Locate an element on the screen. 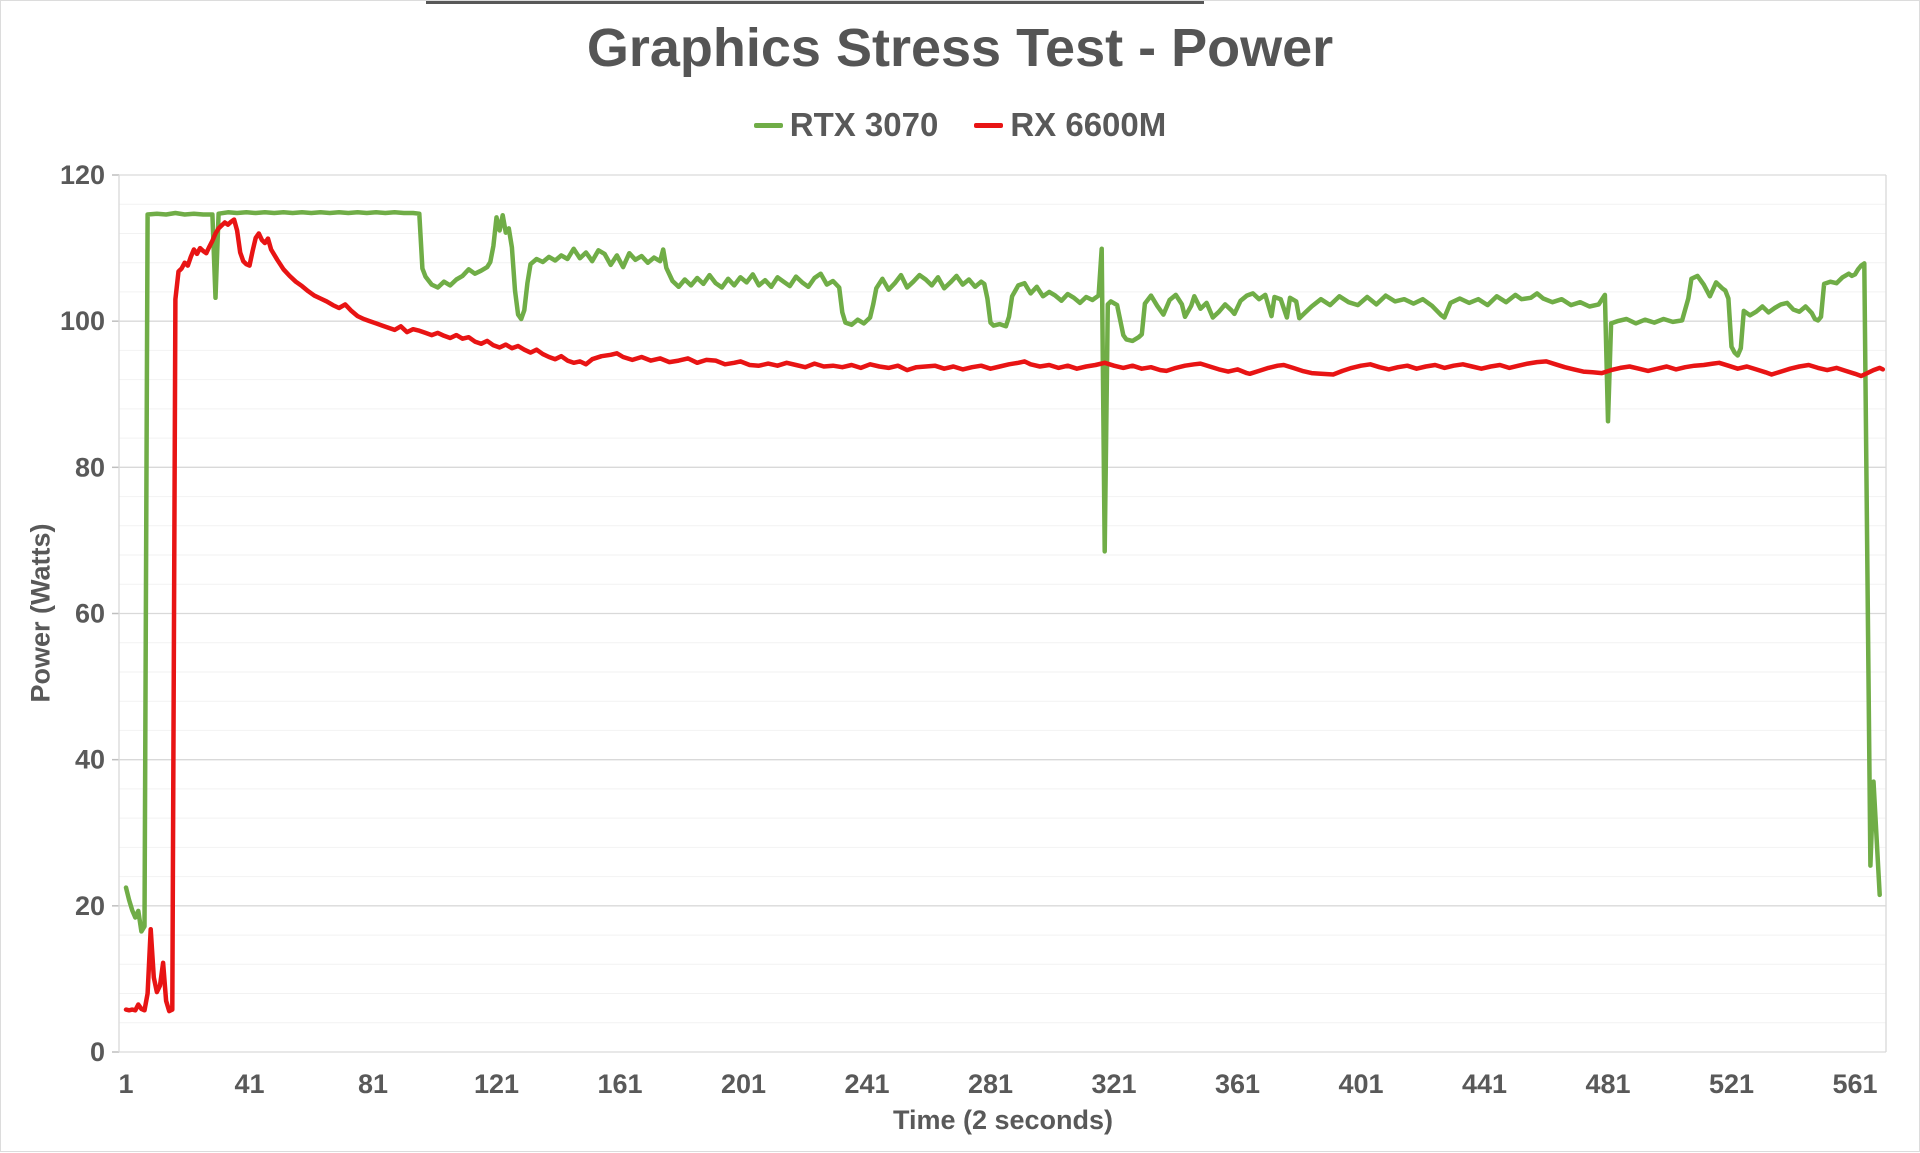  legend-label-rx-6600m: RX 6600M is located at coordinates (1088, 124).